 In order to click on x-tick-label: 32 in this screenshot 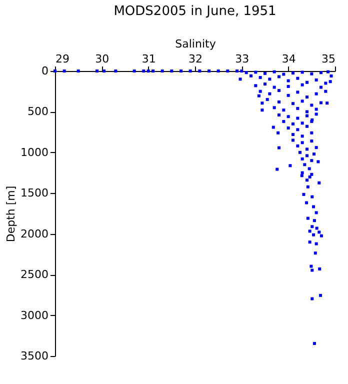, I will do `click(195, 59)`.